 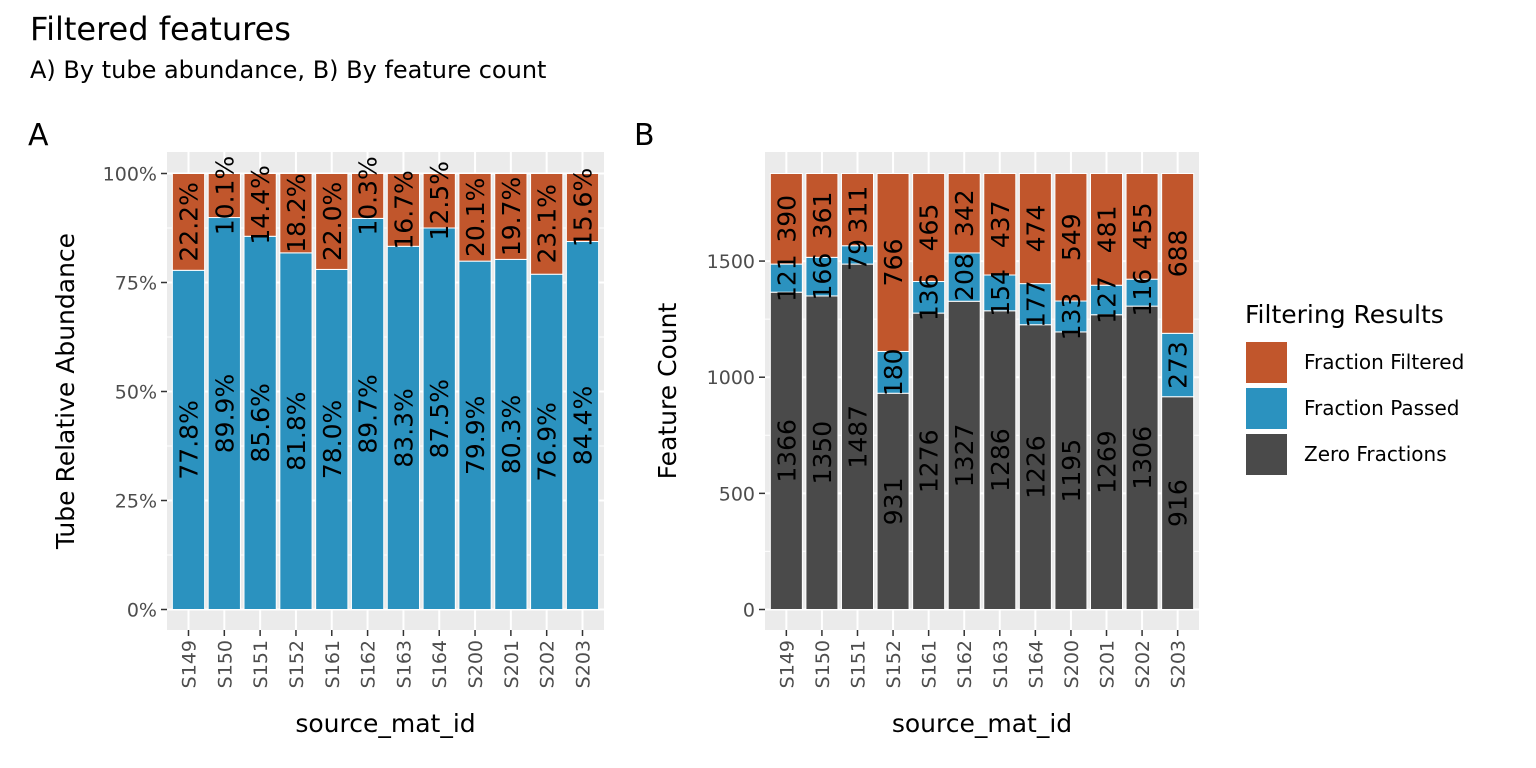 What do you see at coordinates (583, 207) in the screenshot?
I see `data-label-a-S203-fraction-filtered: 15.6%` at bounding box center [583, 207].